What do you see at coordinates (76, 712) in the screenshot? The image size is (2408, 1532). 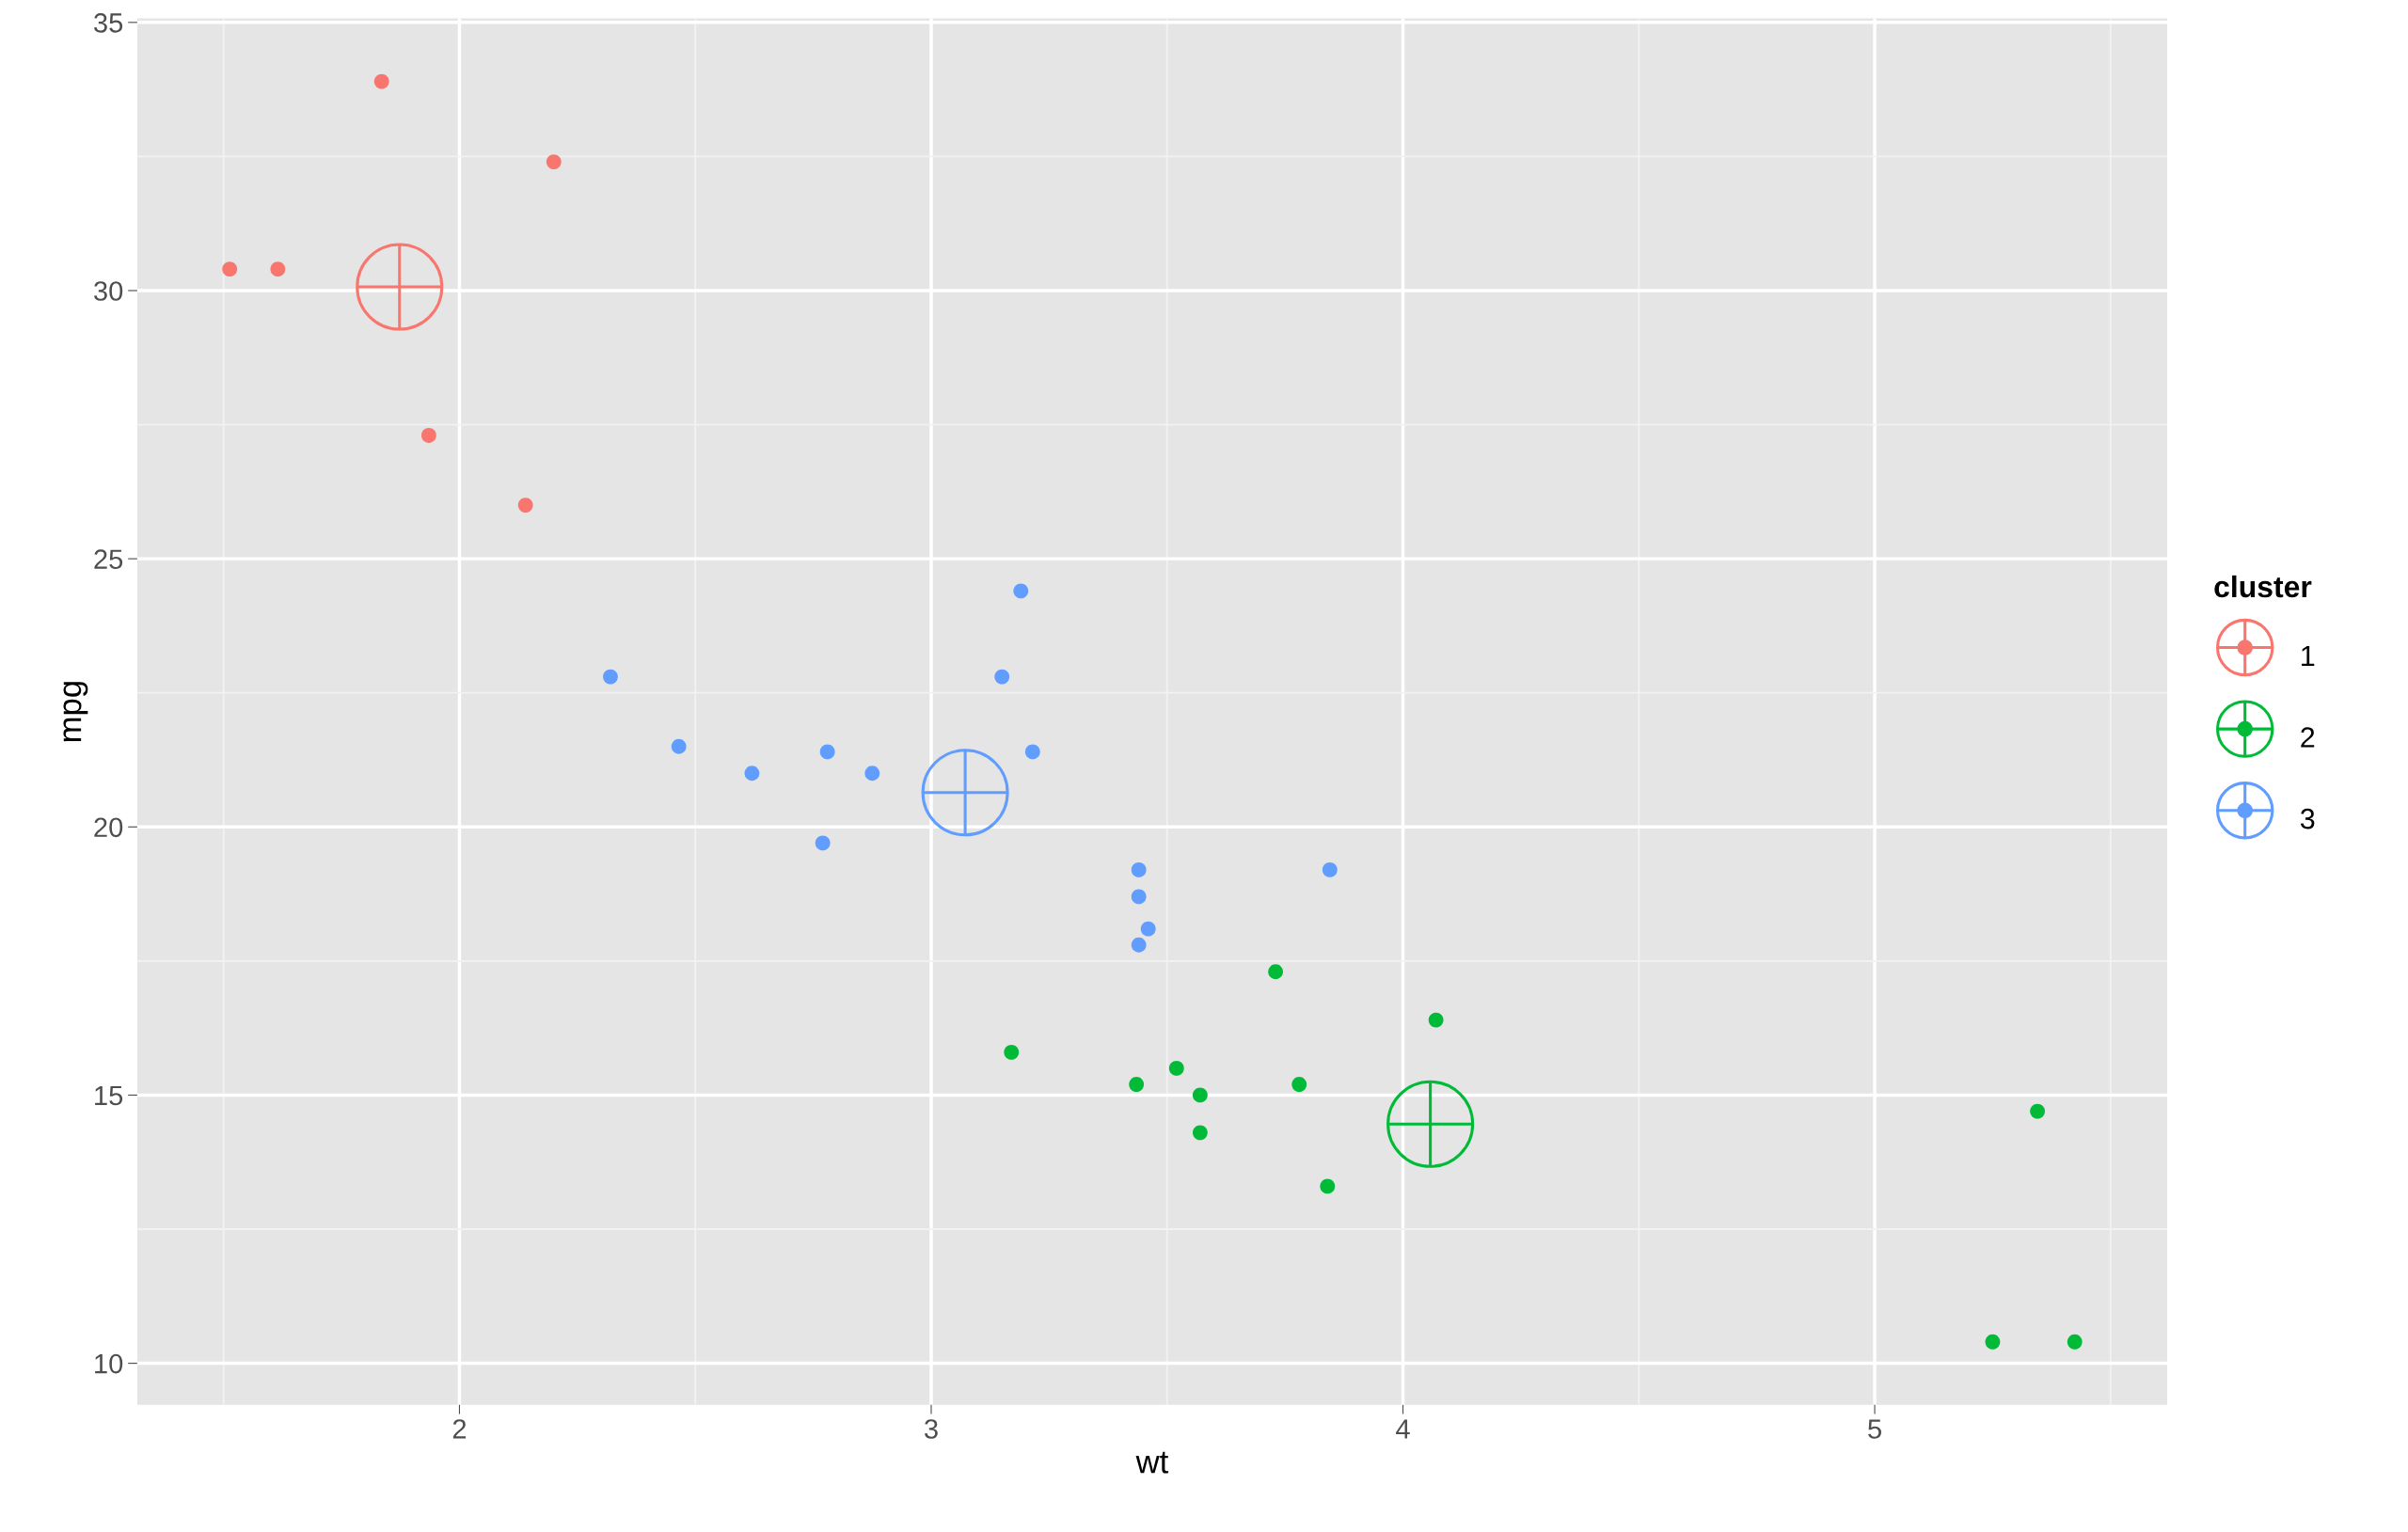 I see `y-axis-title: mpg` at bounding box center [76, 712].